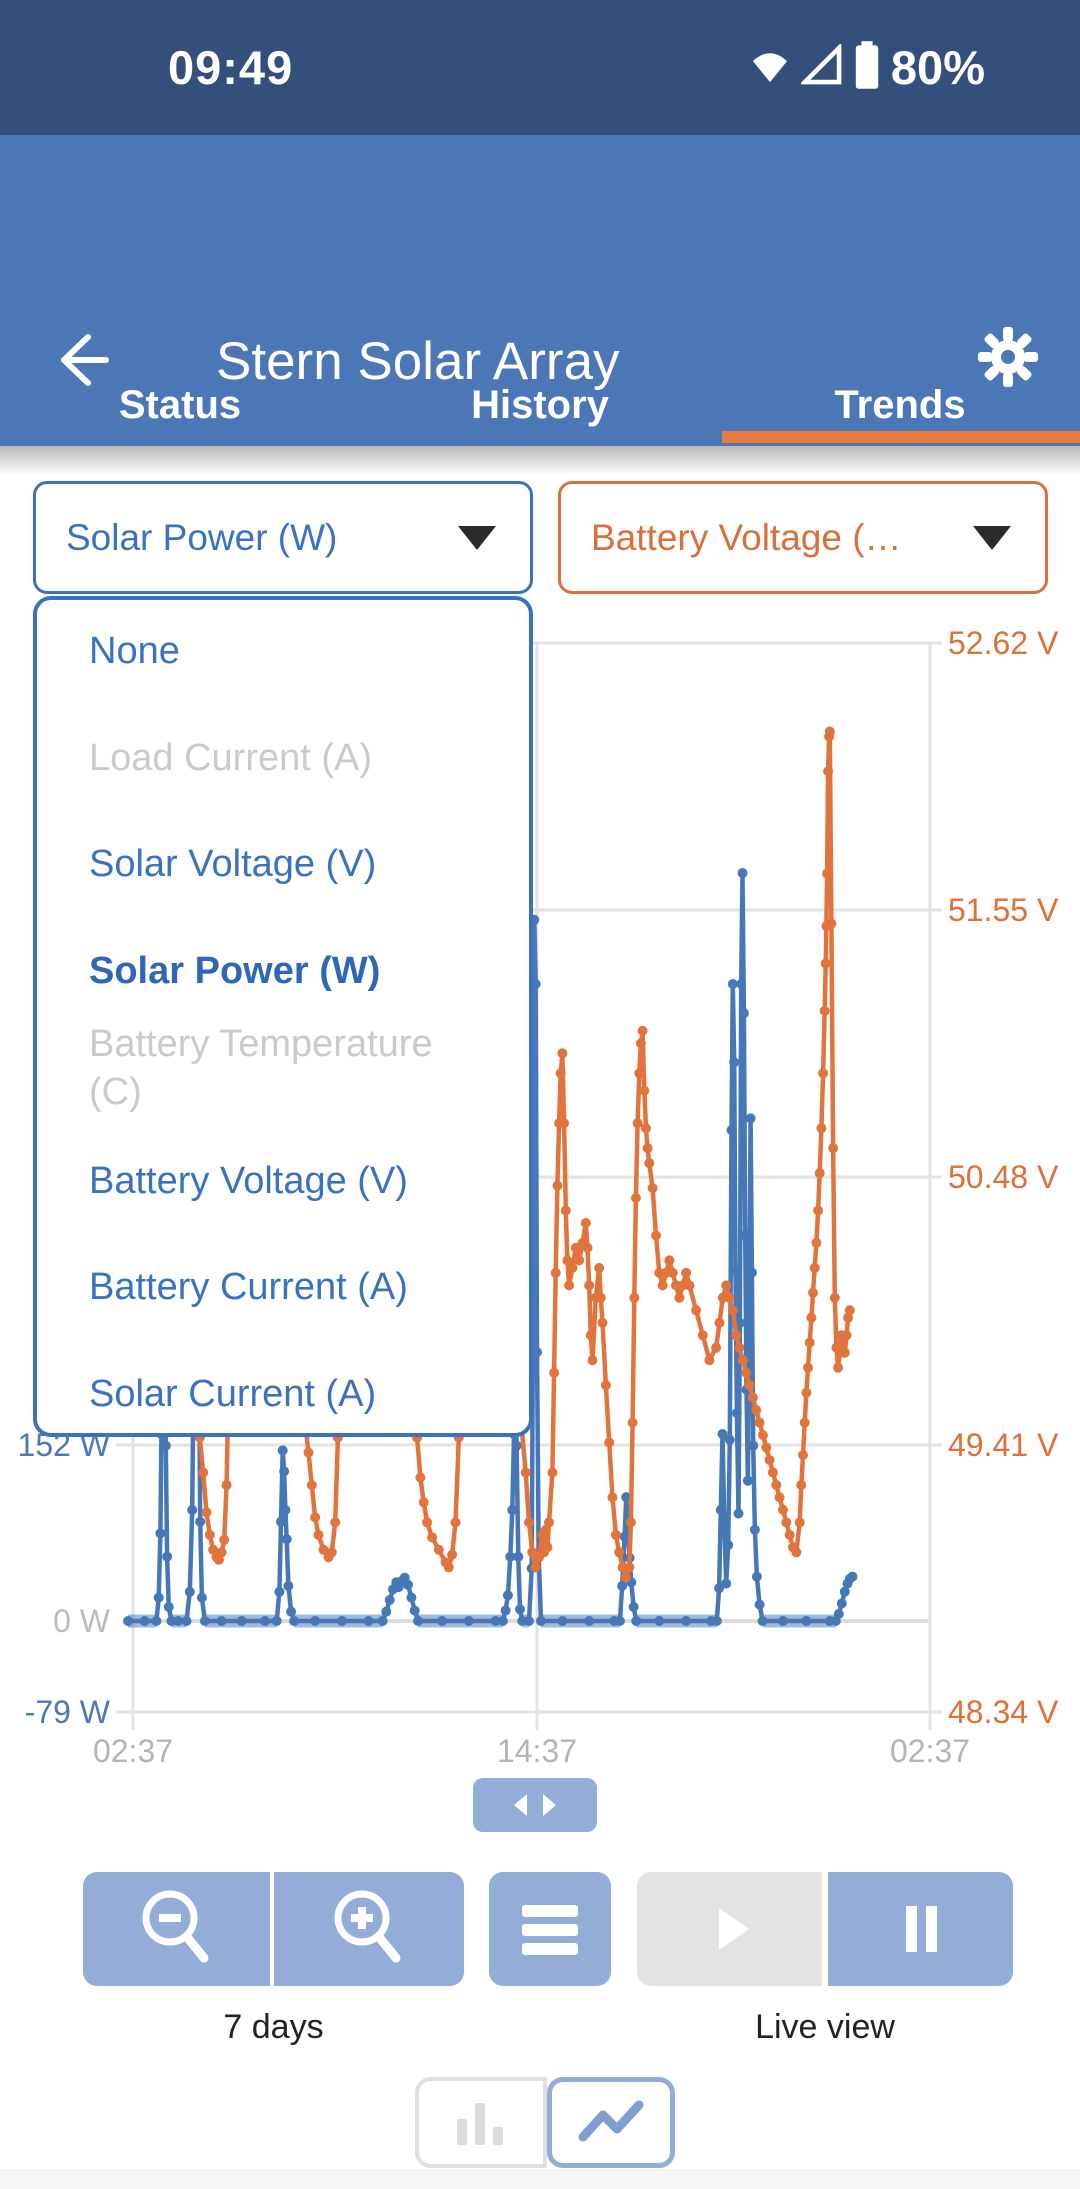 The height and width of the screenshot is (2189, 1080). I want to click on x-axis-label: 02:37, so click(930, 1751).